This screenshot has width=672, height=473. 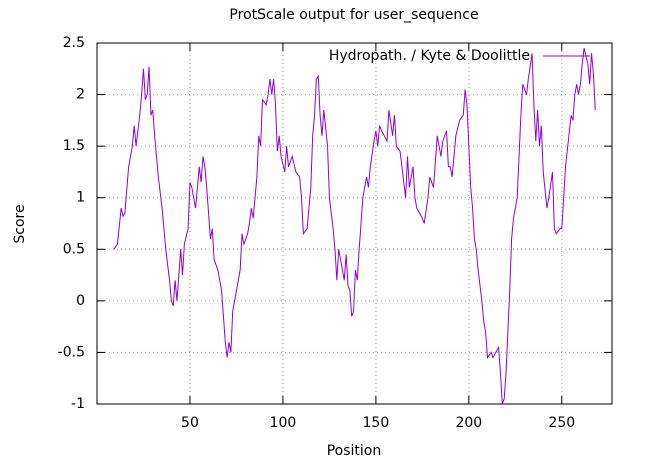 What do you see at coordinates (283, 423) in the screenshot?
I see `x-tick-label: 100` at bounding box center [283, 423].